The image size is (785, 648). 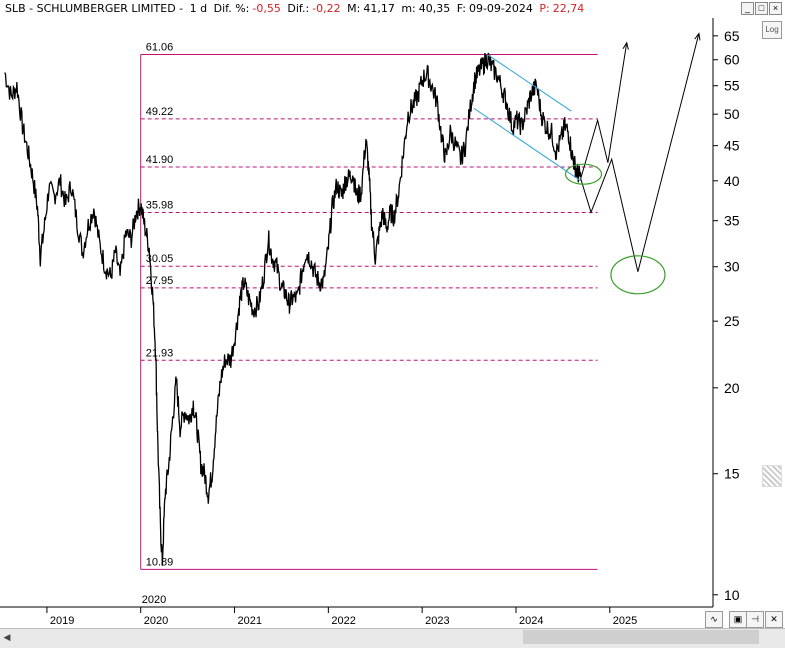 I want to click on y-tick-label: 10, so click(x=732, y=595).